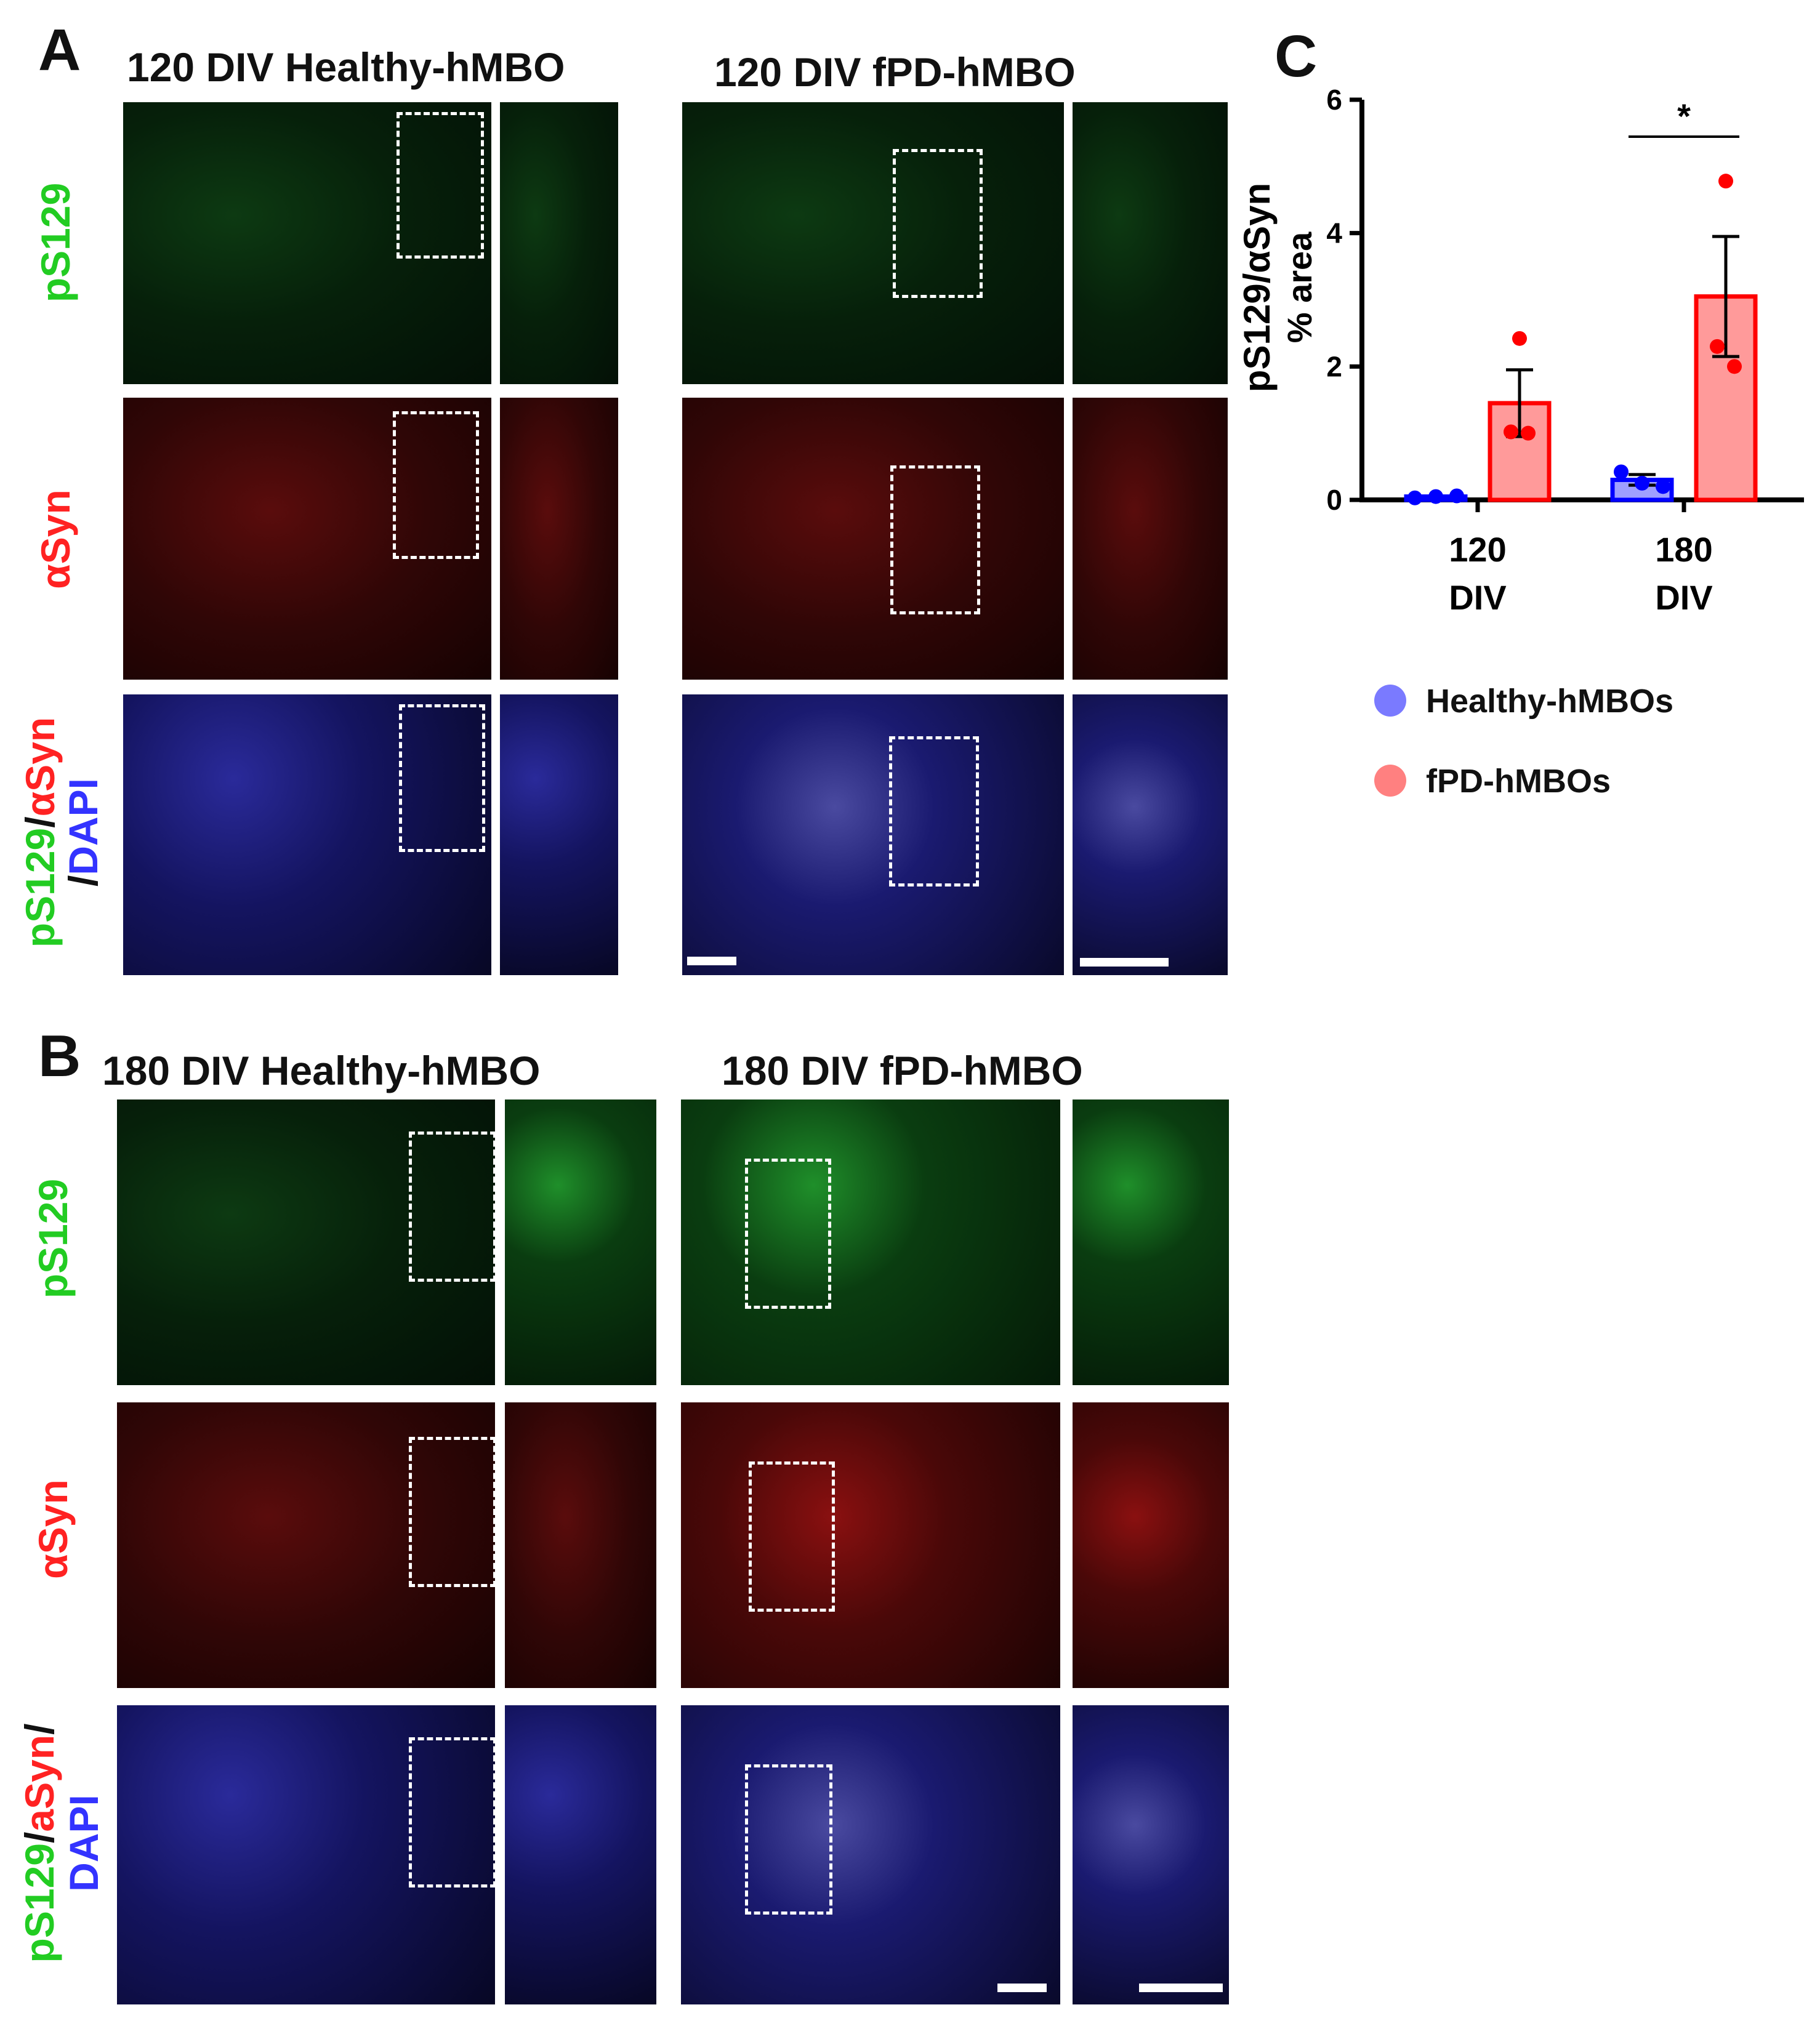  I want to click on panel-letter-a: A, so click(59, 50).